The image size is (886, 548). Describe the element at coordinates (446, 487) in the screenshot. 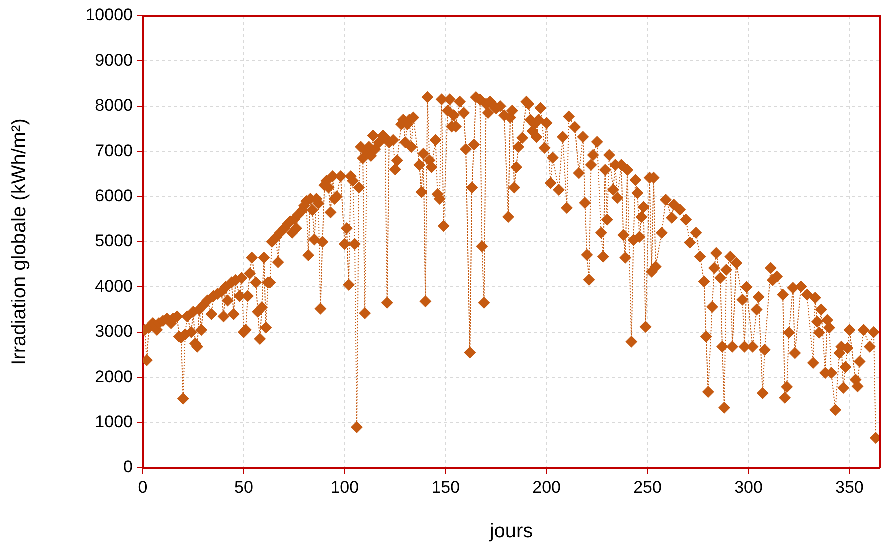

I see `x-tick-label: 150` at that location.